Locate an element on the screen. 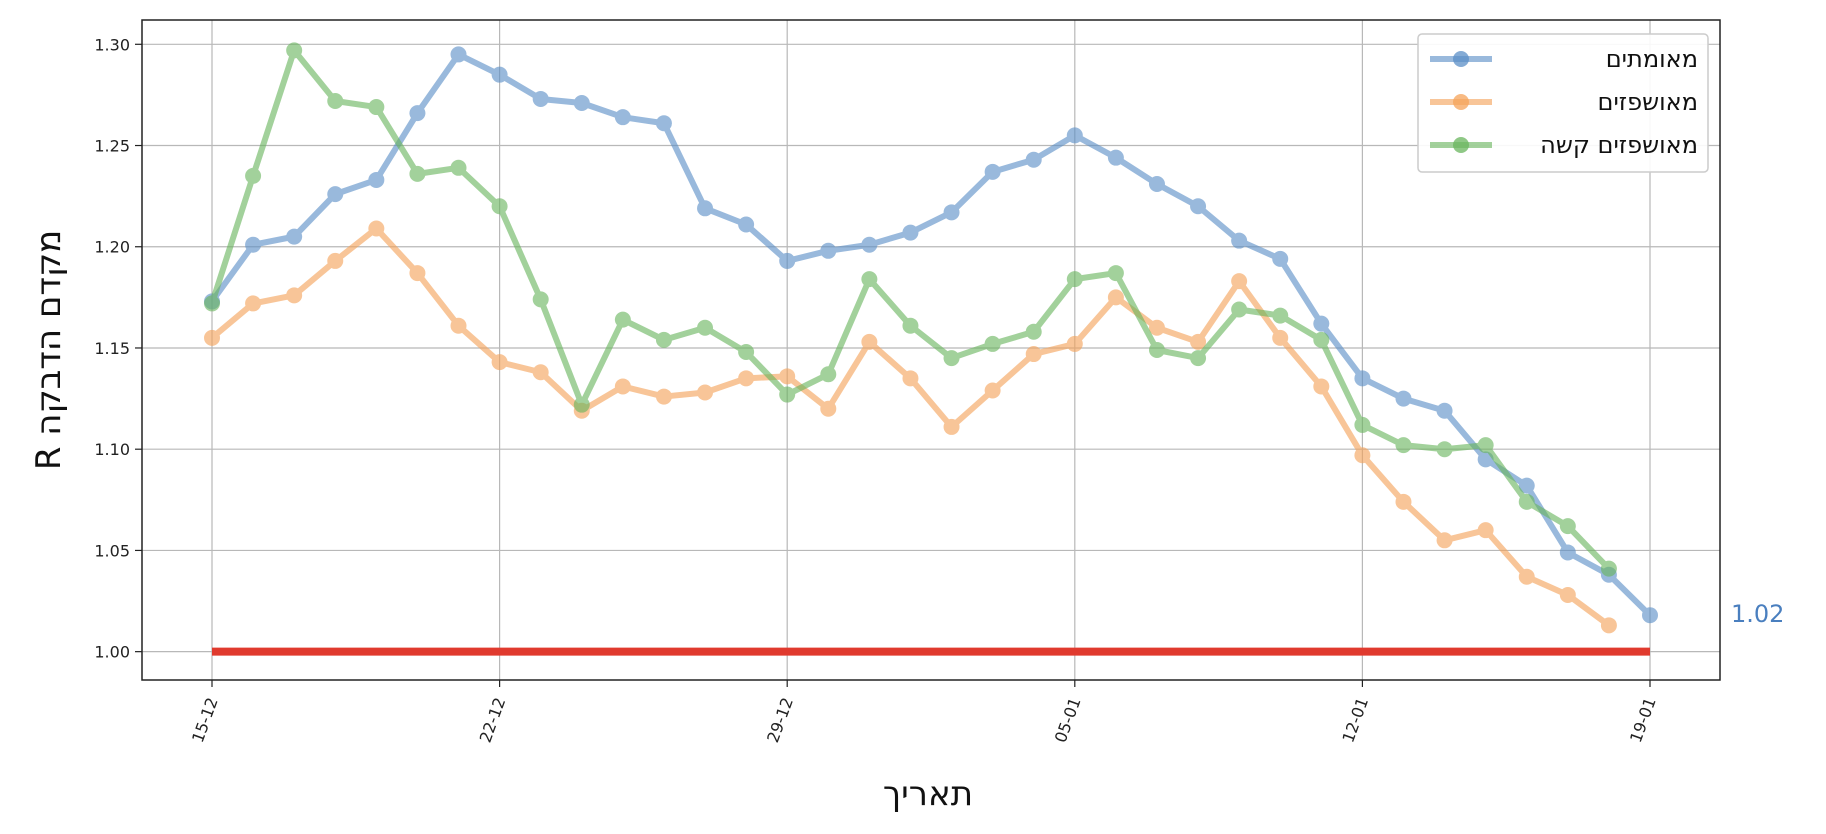 The height and width of the screenshot is (834, 1826). x-axis: 15-12 22-12 29-12 05-01 12-01 19-01 is located at coordinates (924, 712).